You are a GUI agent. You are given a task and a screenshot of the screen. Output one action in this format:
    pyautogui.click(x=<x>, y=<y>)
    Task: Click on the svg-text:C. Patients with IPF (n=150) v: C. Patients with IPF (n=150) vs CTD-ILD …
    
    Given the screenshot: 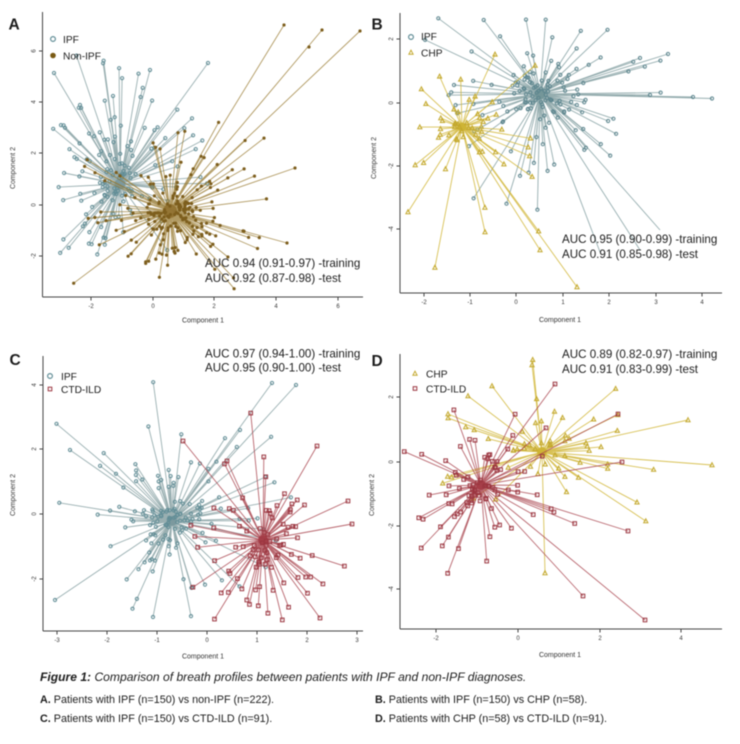 What is the action you would take?
    pyautogui.click(x=156, y=719)
    